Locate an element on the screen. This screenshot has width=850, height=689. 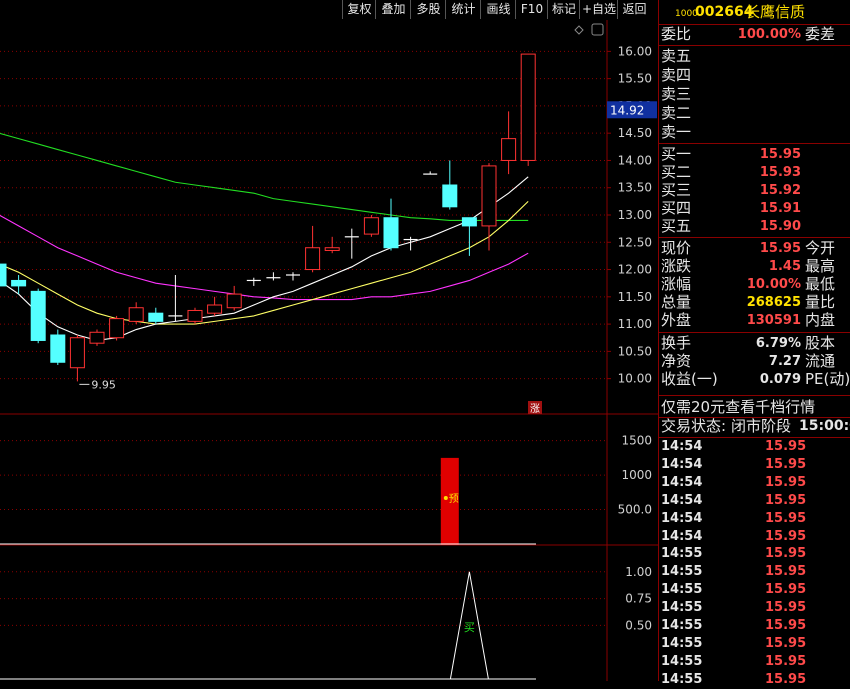
toolbar-button-2: 多股 is located at coordinates (428, 9).